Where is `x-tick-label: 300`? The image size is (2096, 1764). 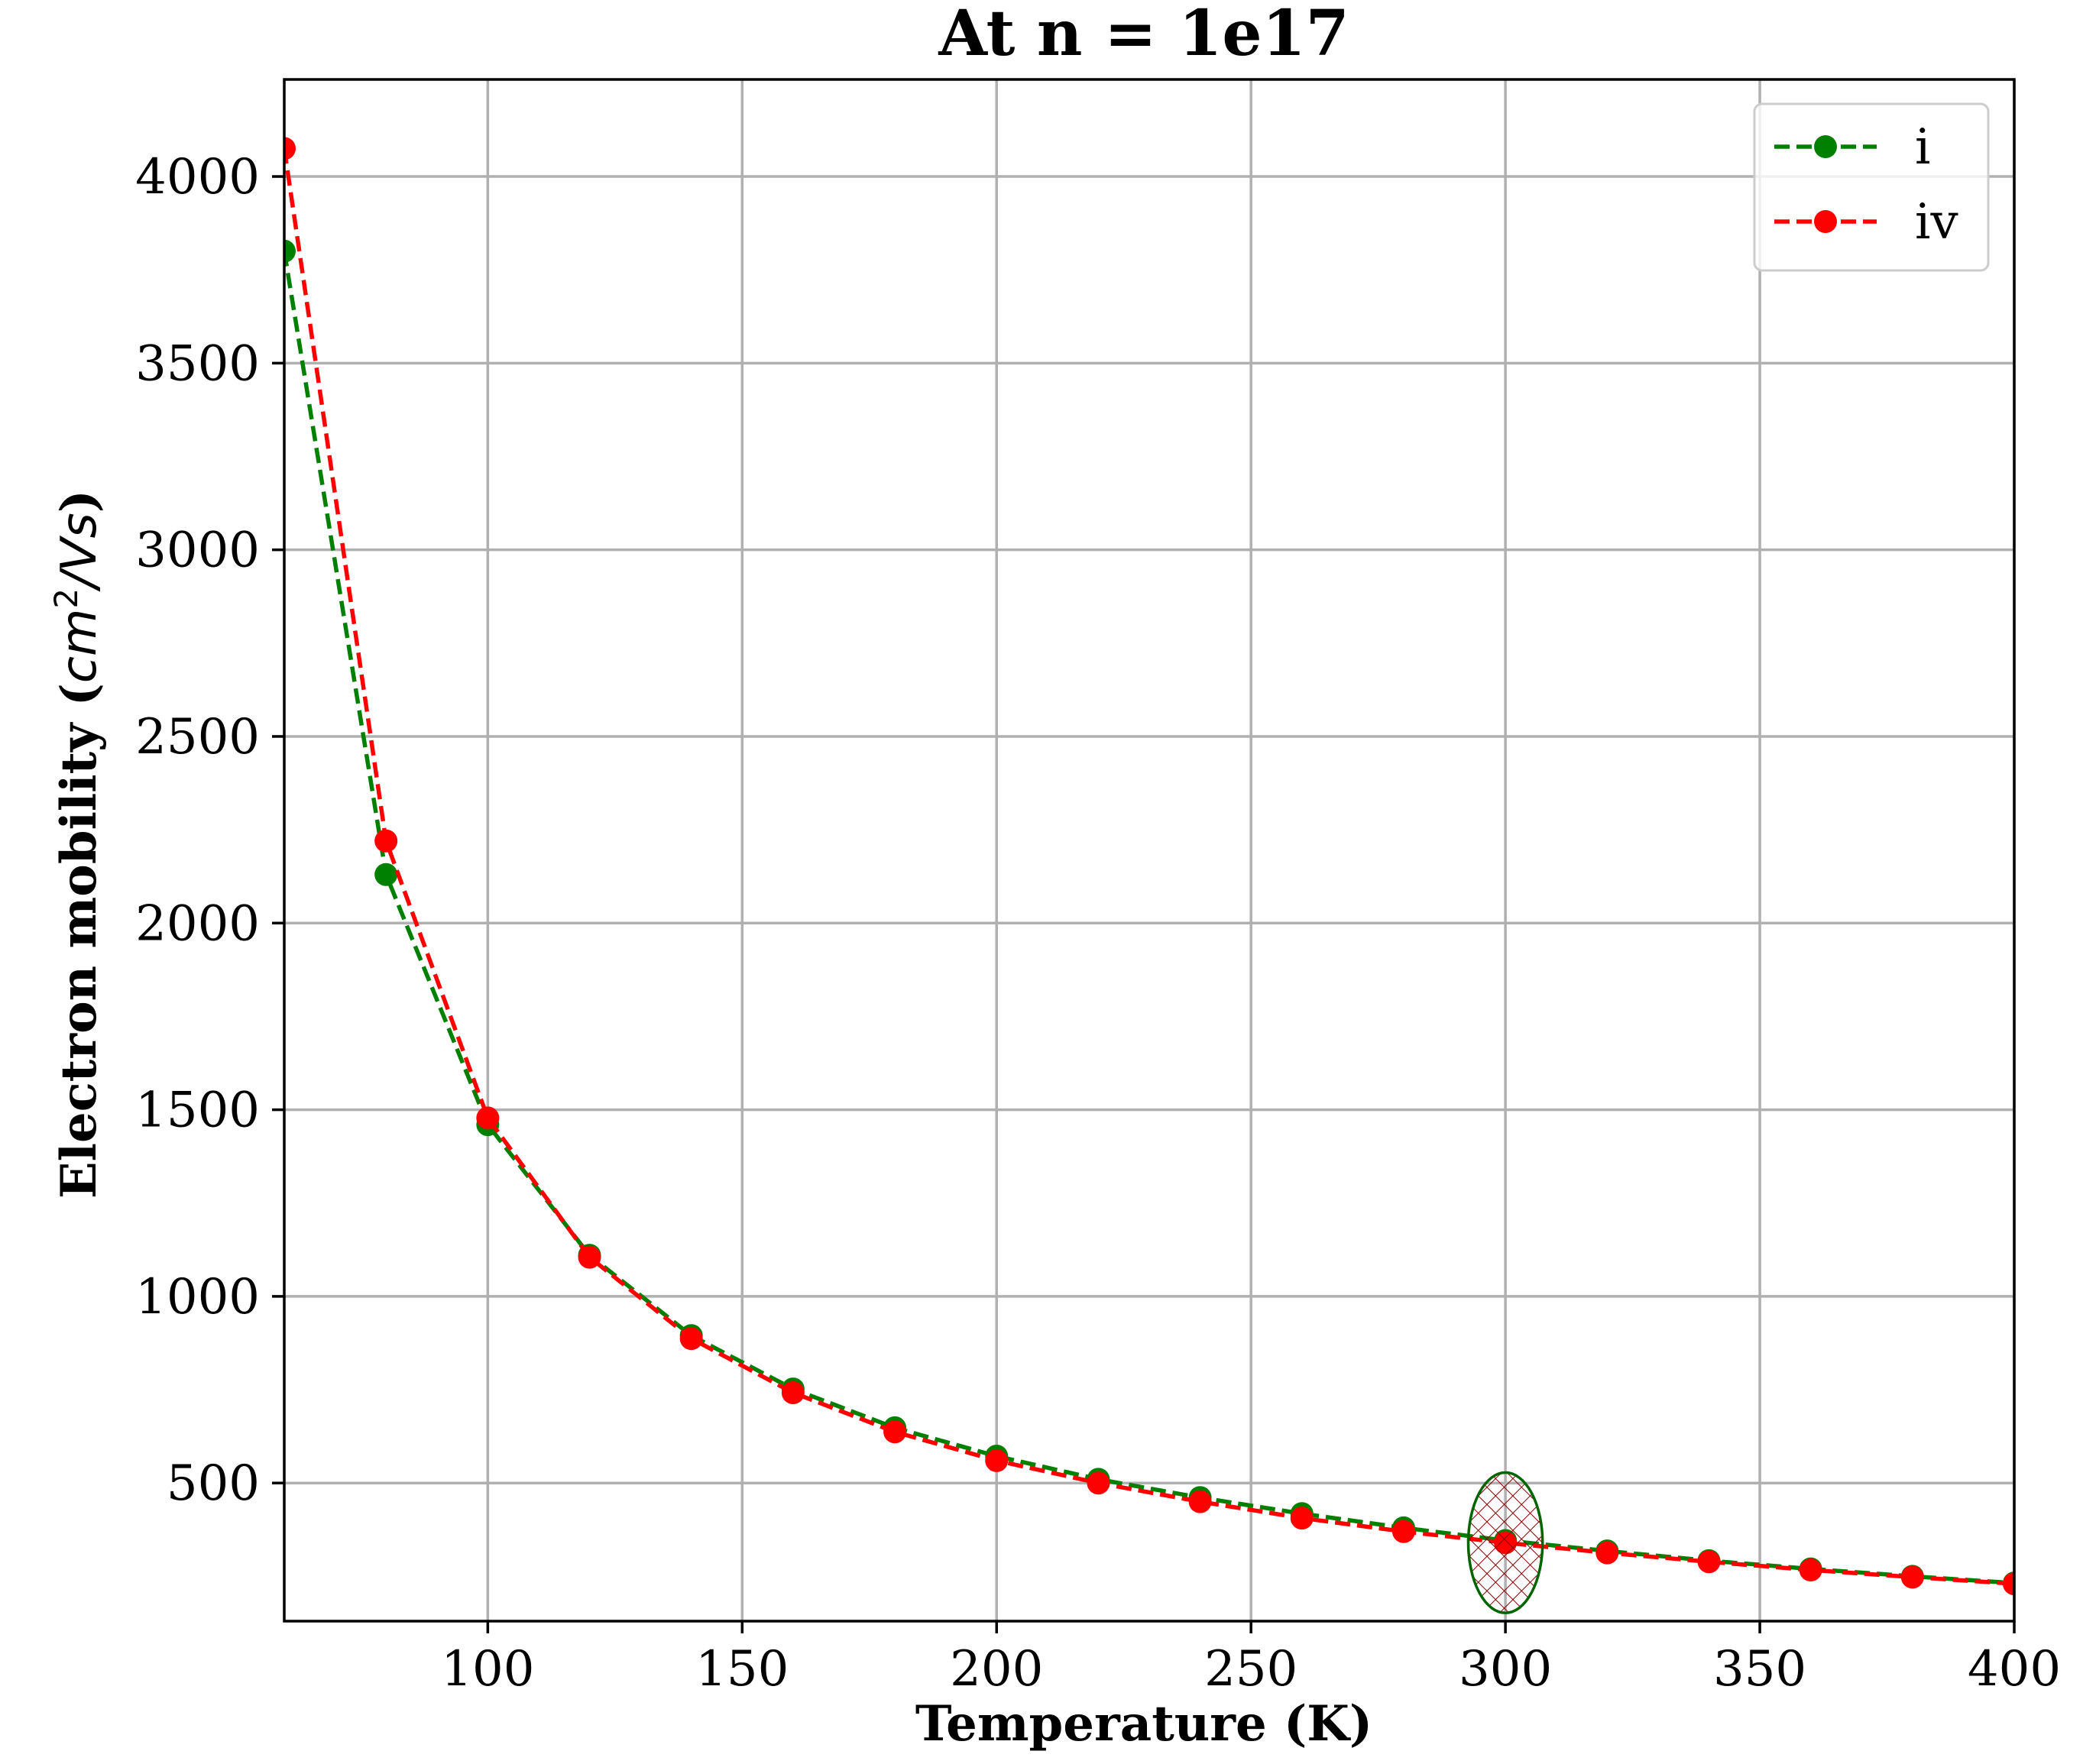
x-tick-label: 300 is located at coordinates (1506, 1669).